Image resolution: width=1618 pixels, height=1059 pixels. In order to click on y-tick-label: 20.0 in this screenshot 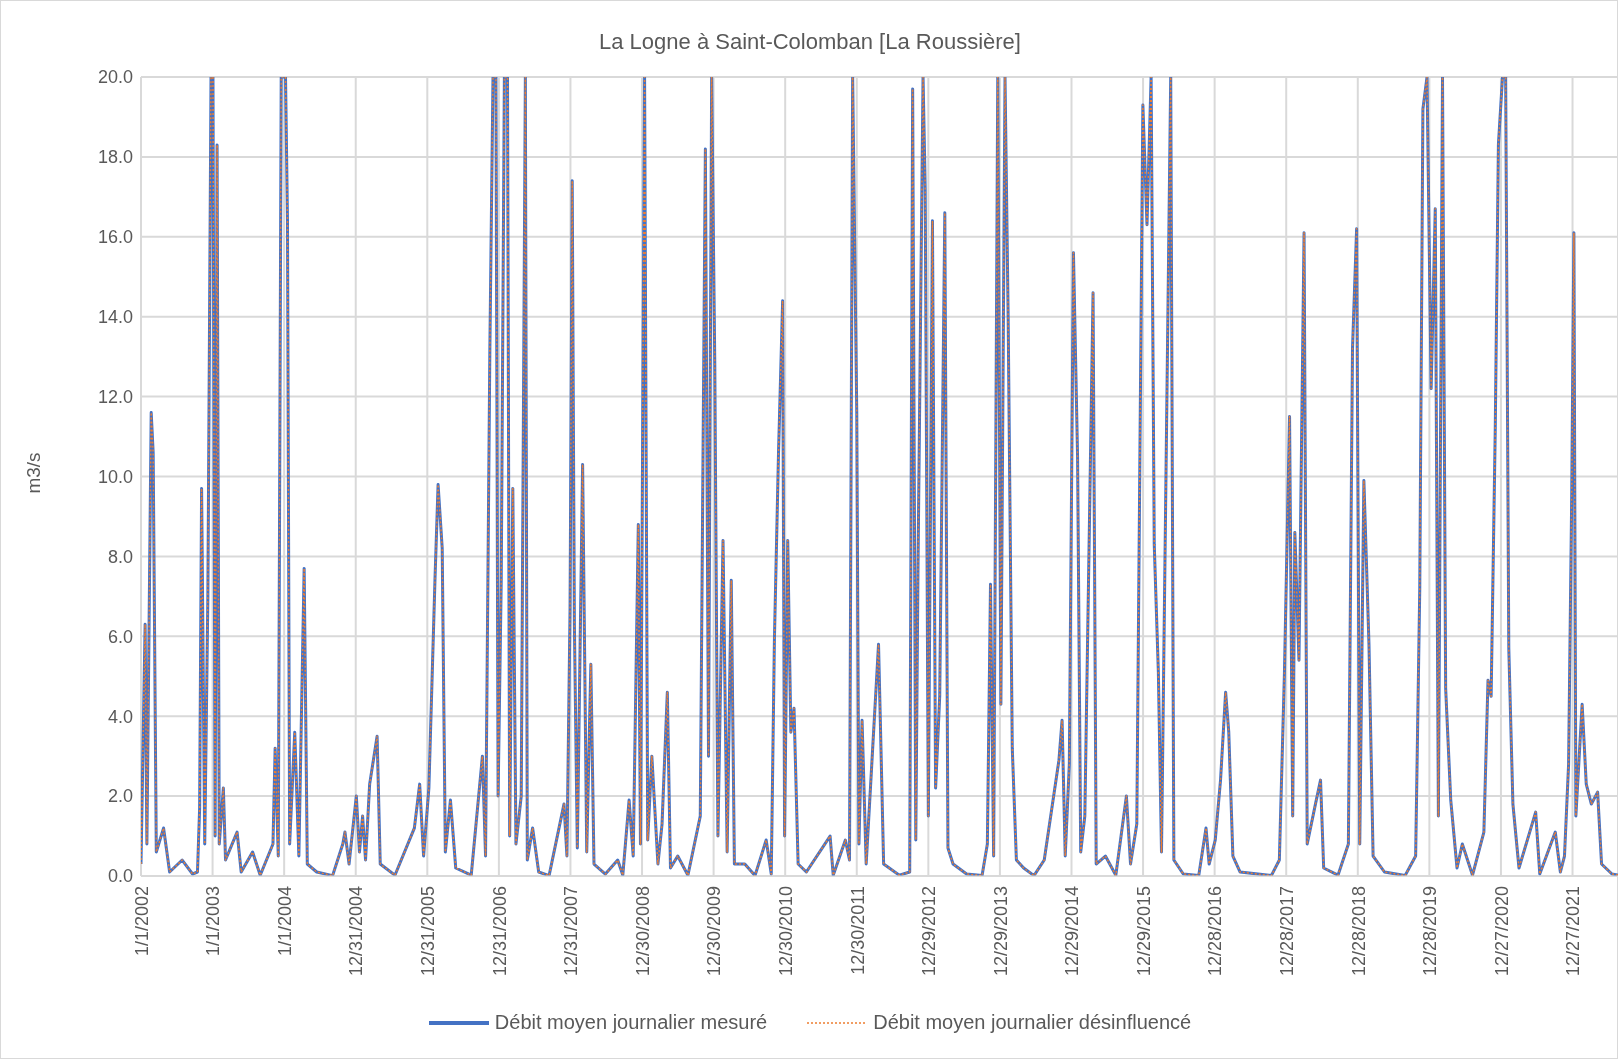, I will do `click(115, 77)`.